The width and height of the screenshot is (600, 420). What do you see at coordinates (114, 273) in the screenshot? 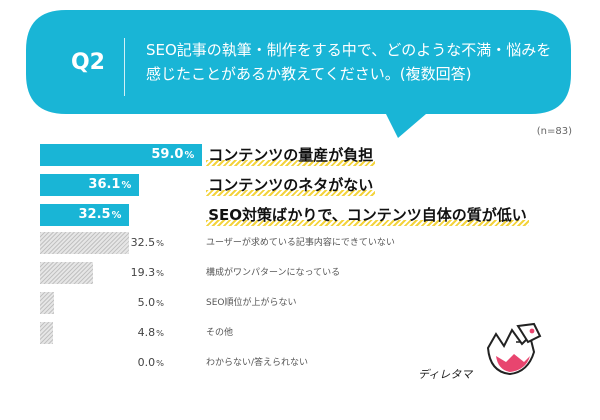
I see `value-label: 19.3%` at bounding box center [114, 273].